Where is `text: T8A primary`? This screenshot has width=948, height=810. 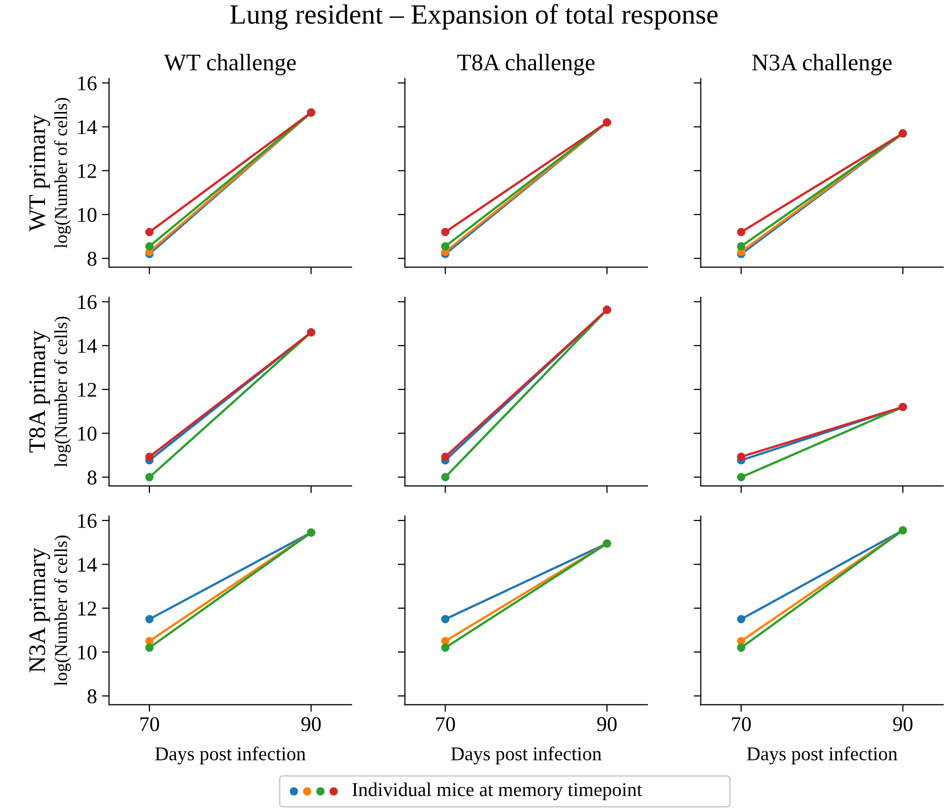 text: T8A primary is located at coordinates (39, 391).